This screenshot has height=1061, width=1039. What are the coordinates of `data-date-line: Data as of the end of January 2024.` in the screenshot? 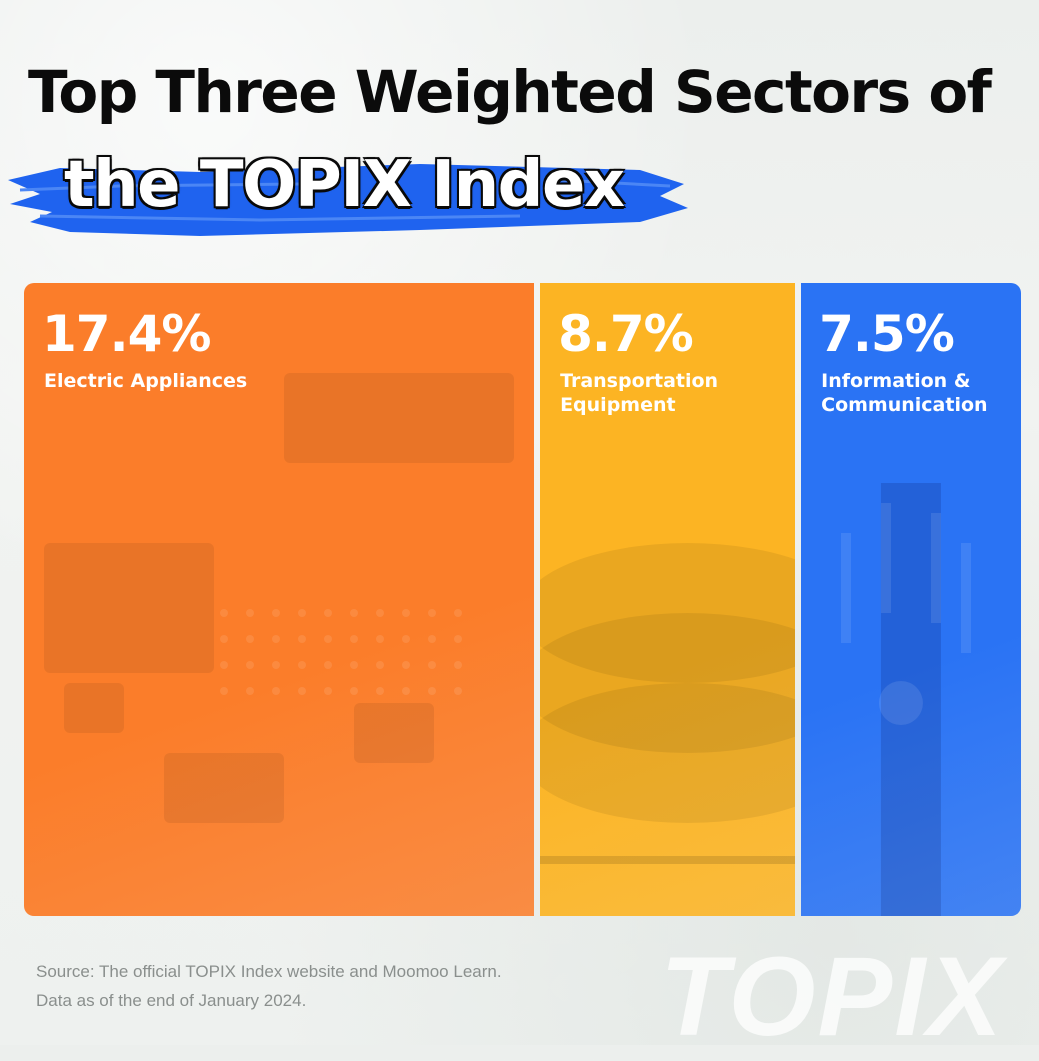 It's located at (171, 1000).